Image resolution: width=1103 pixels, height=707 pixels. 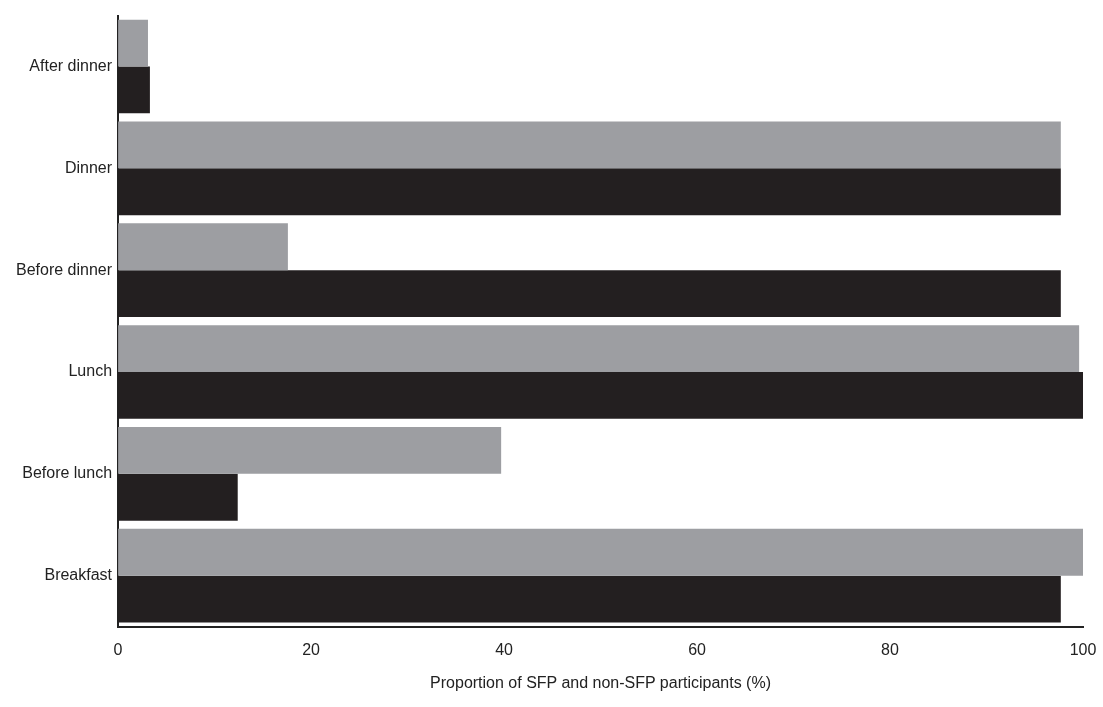 What do you see at coordinates (90, 371) in the screenshot?
I see `y-tick-label: Lunch` at bounding box center [90, 371].